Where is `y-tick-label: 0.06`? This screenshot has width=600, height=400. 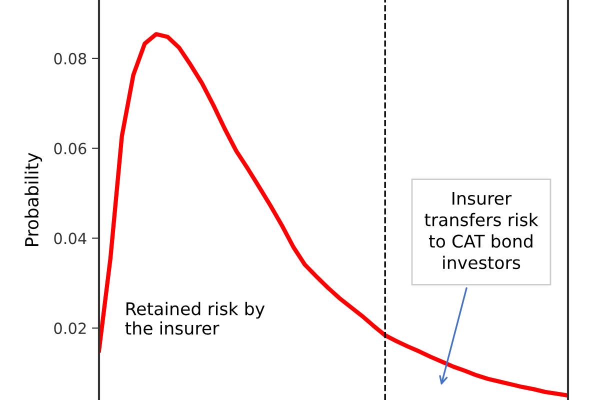
y-tick-label: 0.06 is located at coordinates (70, 148).